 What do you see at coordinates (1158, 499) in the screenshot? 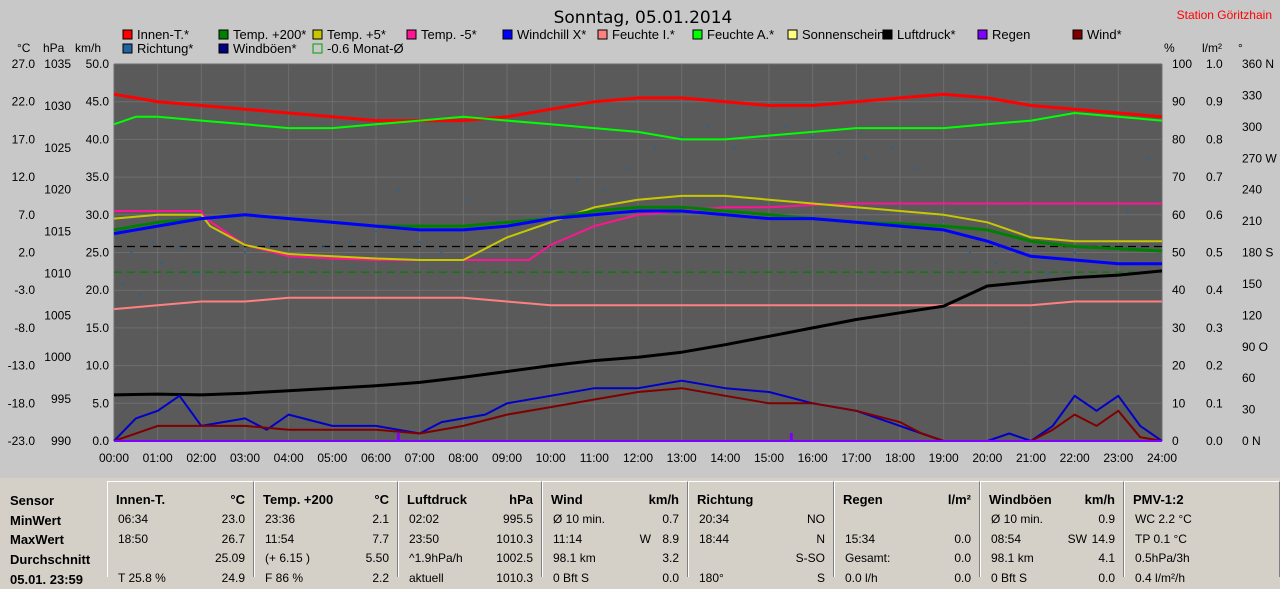
I see `panel-card-title: PMV-1:2` at bounding box center [1158, 499].